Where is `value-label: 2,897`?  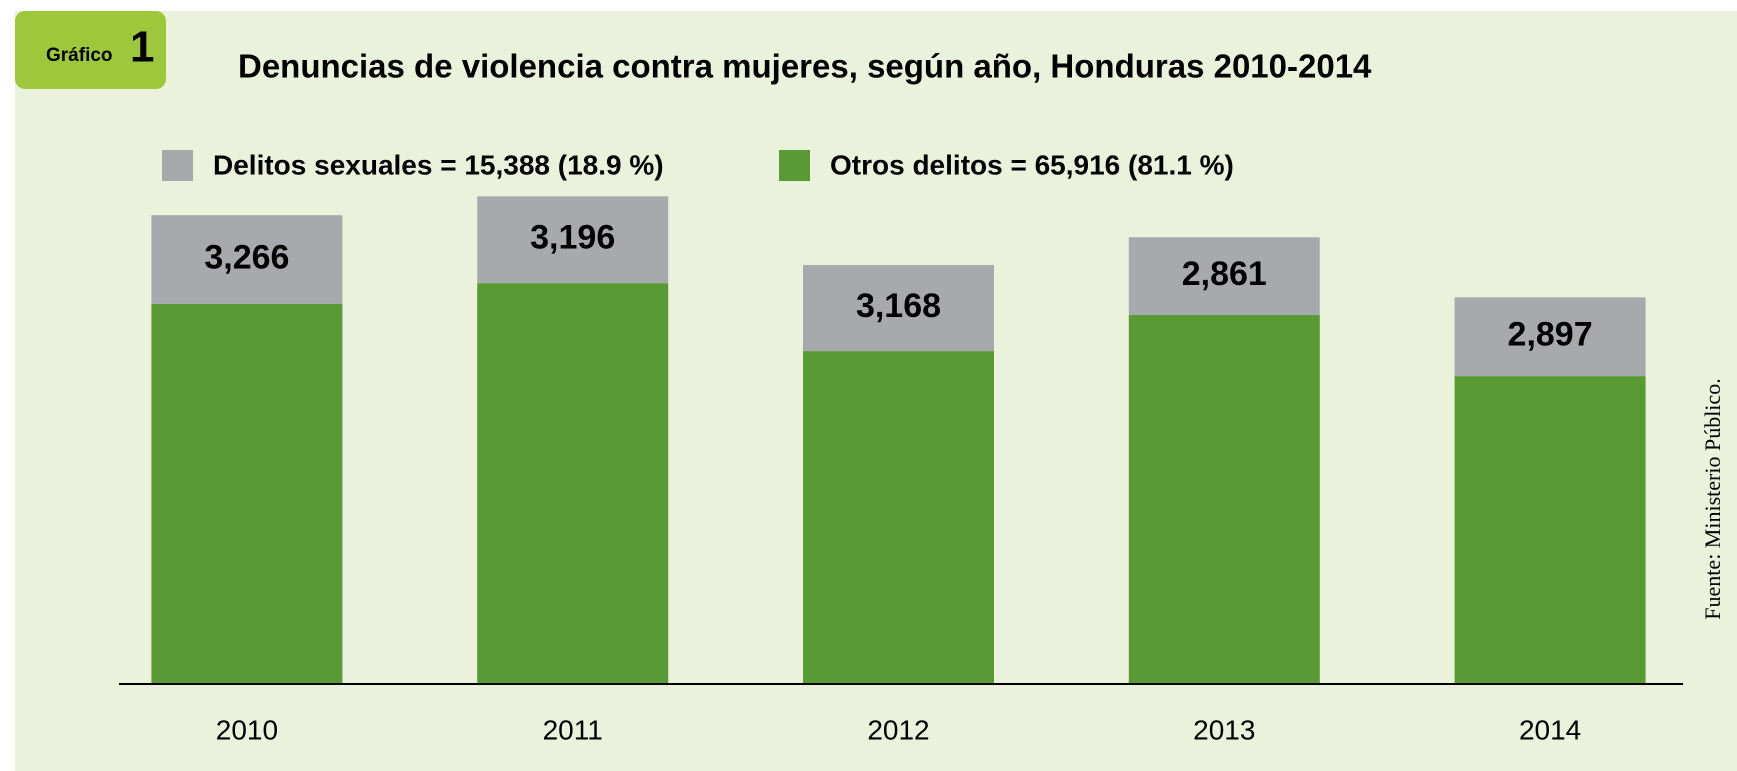
value-label: 2,897 is located at coordinates (1550, 335).